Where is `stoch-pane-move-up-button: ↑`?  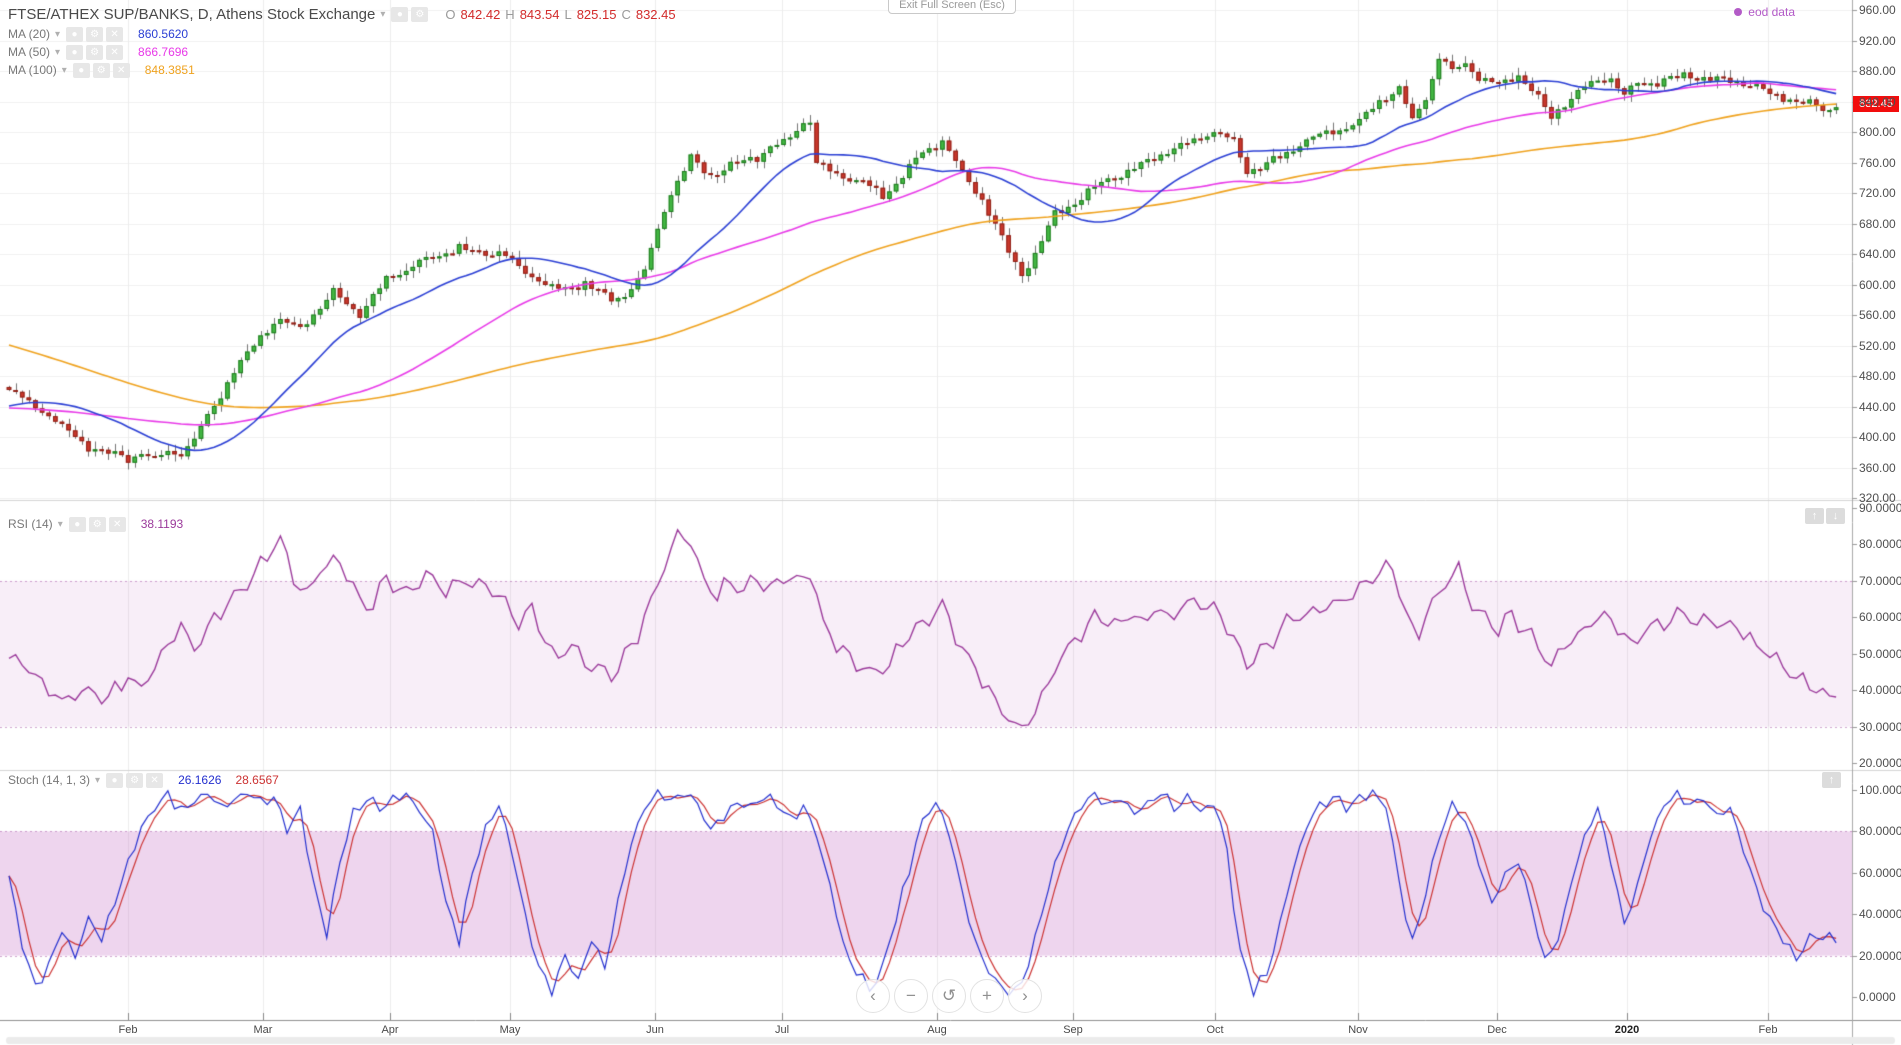 stoch-pane-move-up-button: ↑ is located at coordinates (1831, 780).